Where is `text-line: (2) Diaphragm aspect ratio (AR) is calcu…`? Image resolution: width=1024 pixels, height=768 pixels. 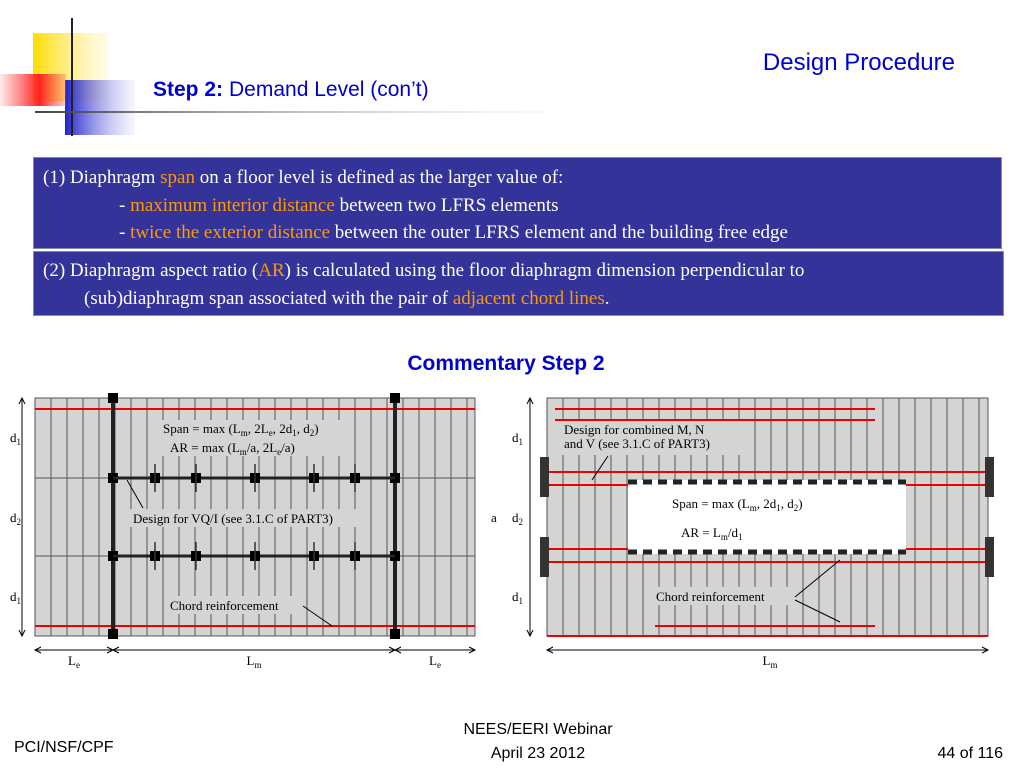
text-line: (2) Diaphragm aspect ratio (AR) is calcu… is located at coordinates (423, 271).